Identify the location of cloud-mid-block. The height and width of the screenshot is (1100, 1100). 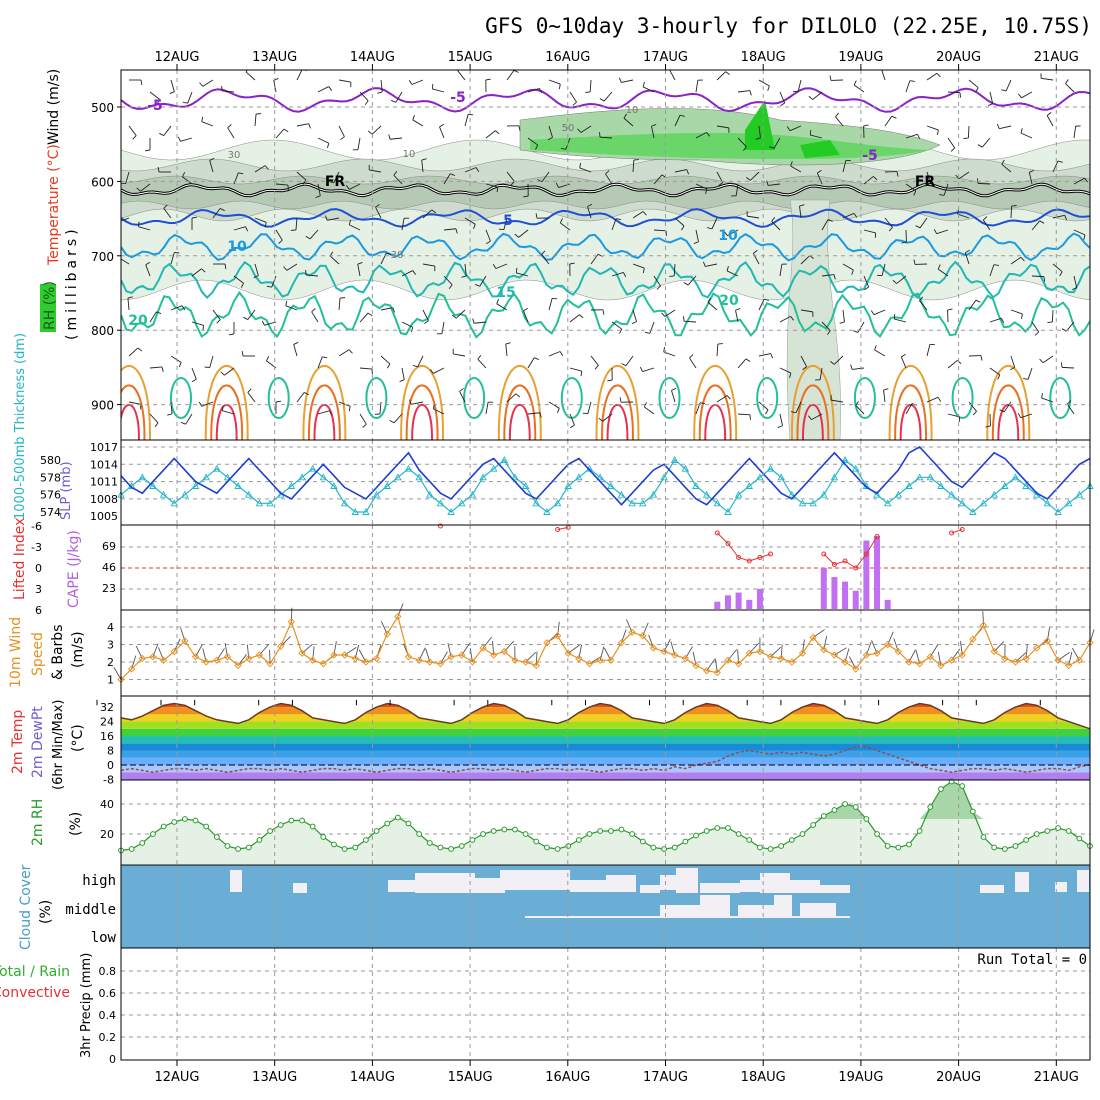
(756, 911).